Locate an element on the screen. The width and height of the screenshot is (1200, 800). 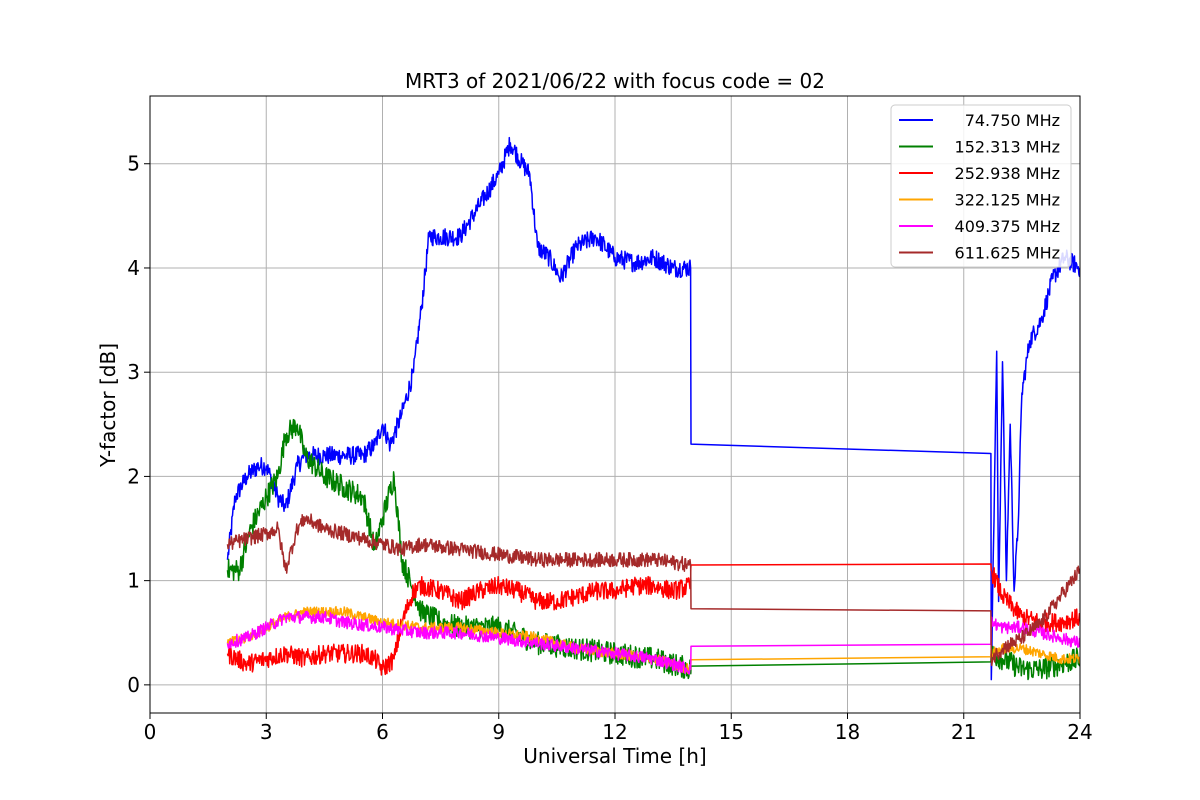
x-tick-label: 0 is located at coordinates (150, 732).